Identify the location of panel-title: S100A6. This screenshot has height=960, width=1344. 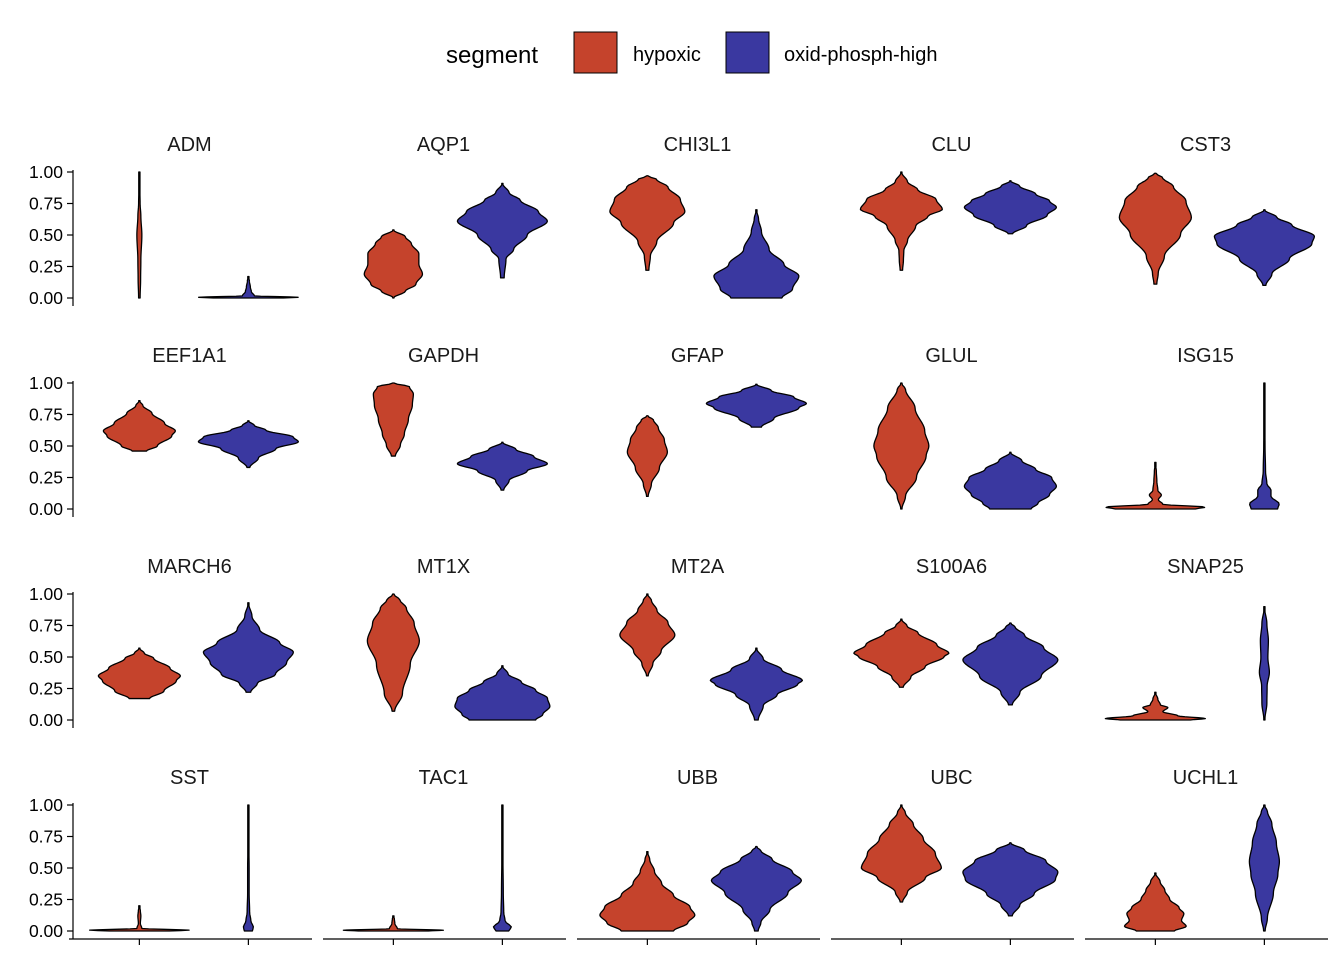
(951, 567).